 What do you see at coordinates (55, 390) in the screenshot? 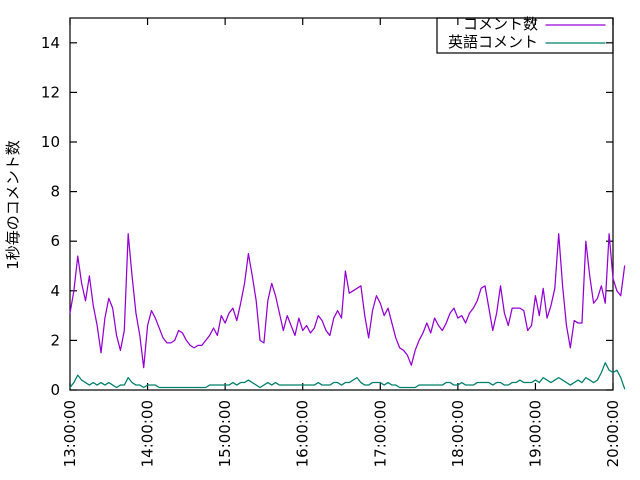
I see `y-tick-label: 0` at bounding box center [55, 390].